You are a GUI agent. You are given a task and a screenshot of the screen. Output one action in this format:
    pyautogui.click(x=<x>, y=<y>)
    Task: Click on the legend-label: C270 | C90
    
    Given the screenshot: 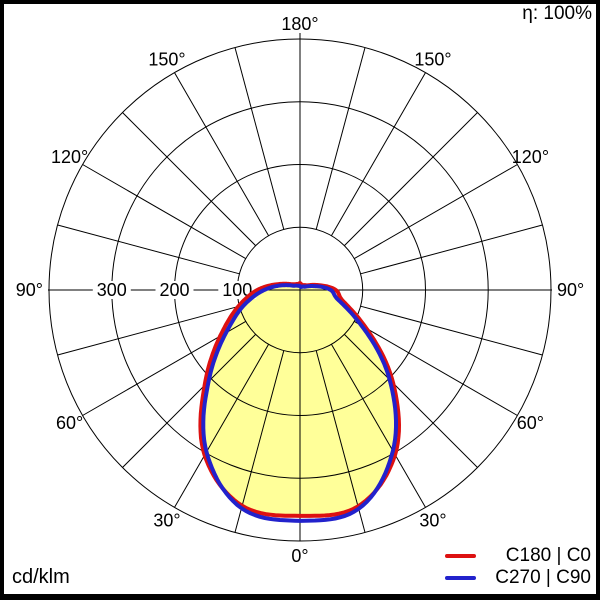 What is the action you would take?
    pyautogui.click(x=543, y=577)
    